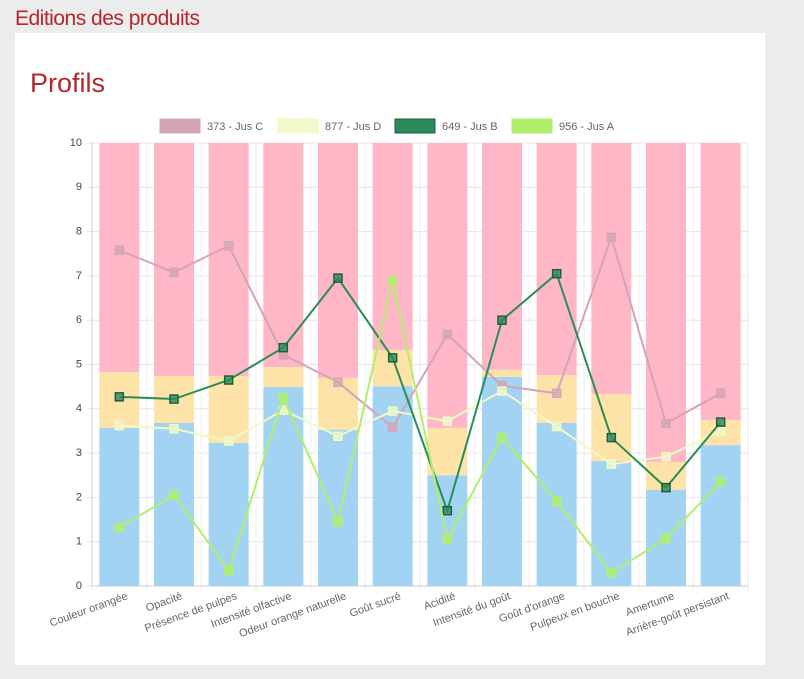 This screenshot has width=804, height=679. Describe the element at coordinates (470, 127) in the screenshot. I see `legend-label: 649 - Jus B` at that location.